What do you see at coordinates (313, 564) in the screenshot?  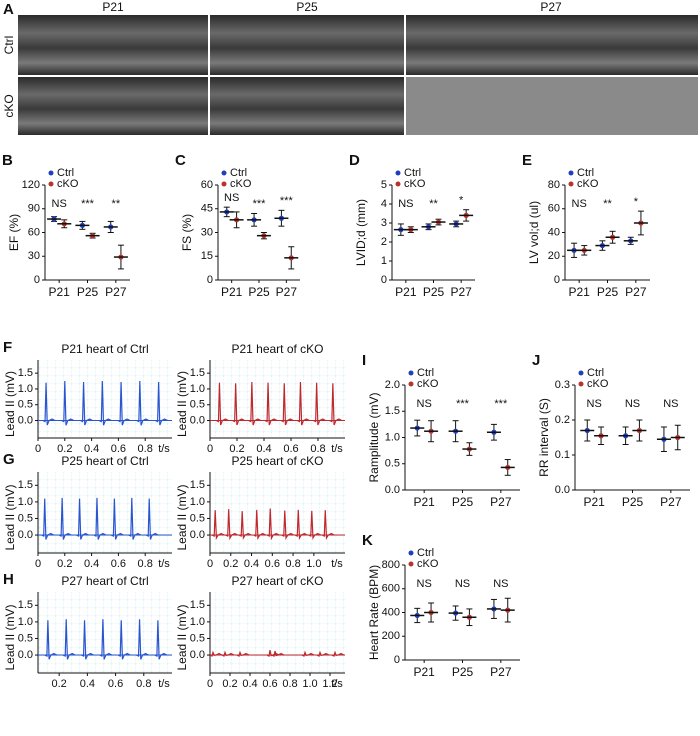 I see `x-tick-label: 1.0` at bounding box center [313, 564].